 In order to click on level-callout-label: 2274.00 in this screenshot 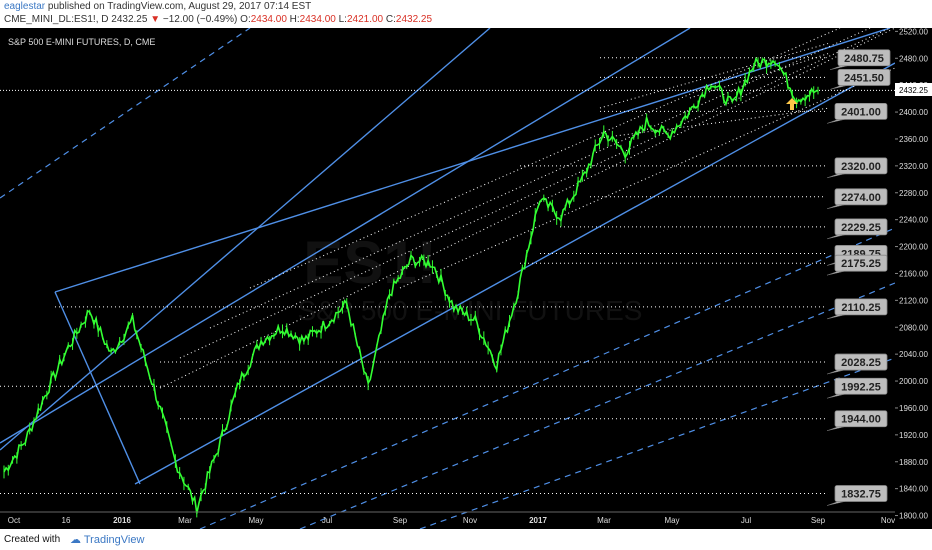, I will do `click(861, 198)`.